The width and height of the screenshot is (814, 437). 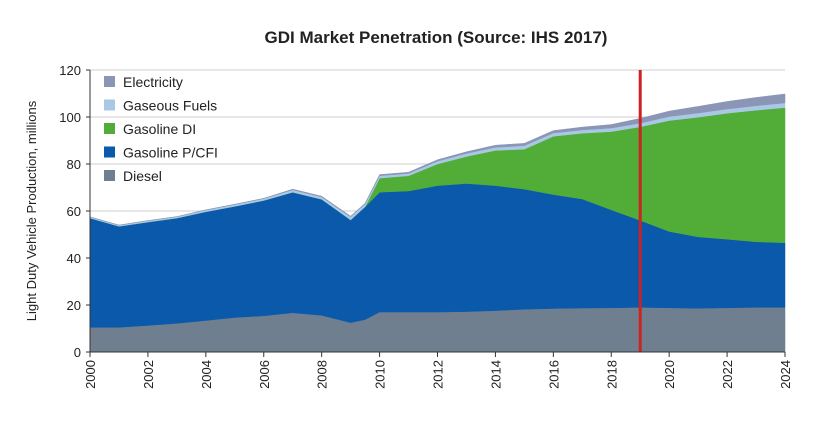 What do you see at coordinates (70, 70) in the screenshot?
I see `y-tick-label: 120` at bounding box center [70, 70].